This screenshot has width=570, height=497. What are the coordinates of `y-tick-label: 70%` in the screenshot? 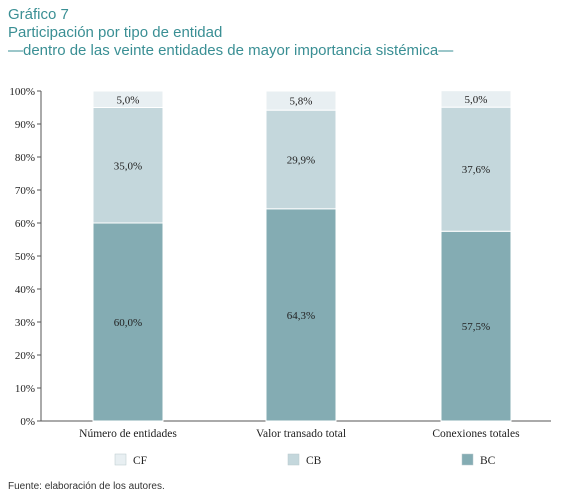 It's located at (25, 191).